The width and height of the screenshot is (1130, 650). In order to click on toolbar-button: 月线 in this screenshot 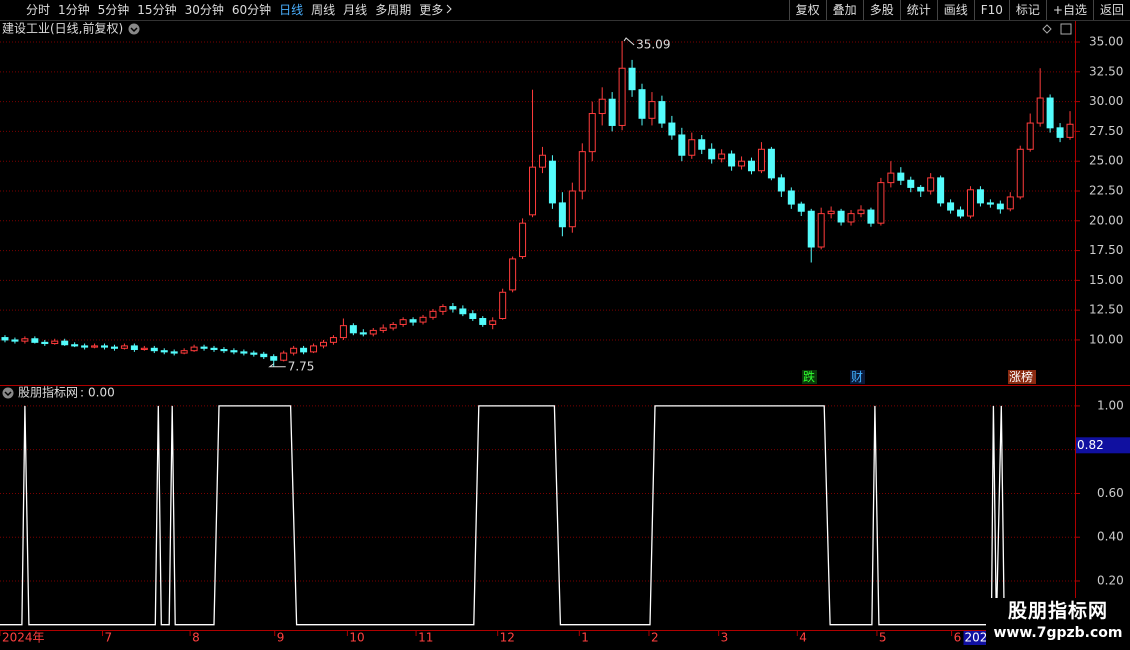, I will do `click(355, 10)`.